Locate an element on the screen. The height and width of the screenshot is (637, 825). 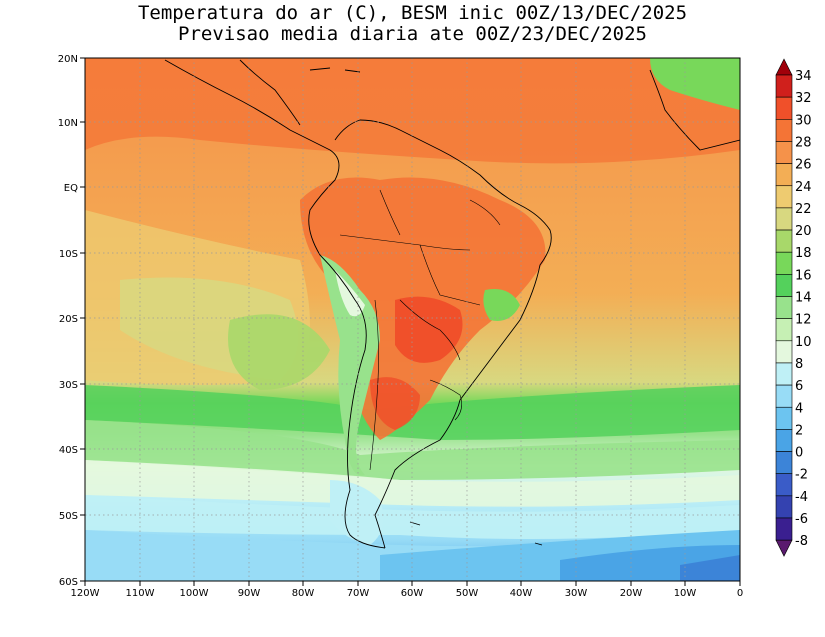
lat-label: 20N is located at coordinates (68, 59).